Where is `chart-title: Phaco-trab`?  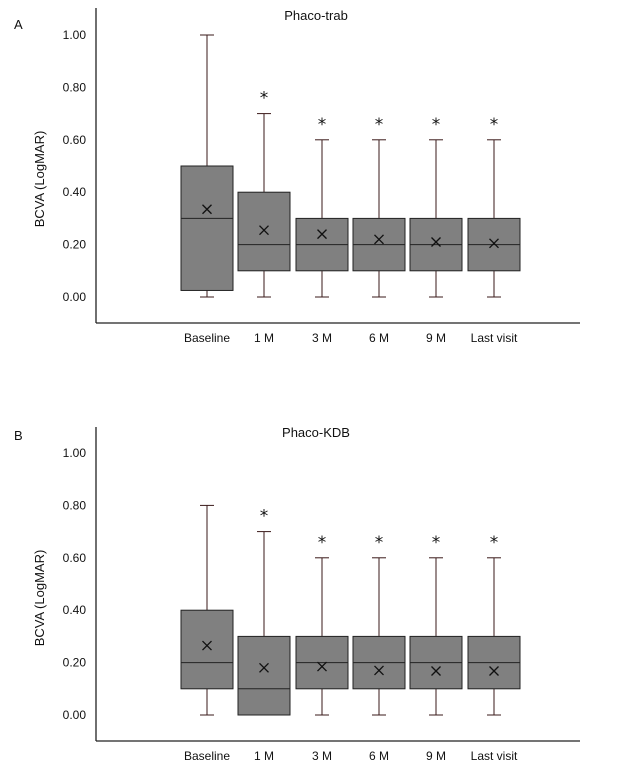 chart-title: Phaco-trab is located at coordinates (316, 15).